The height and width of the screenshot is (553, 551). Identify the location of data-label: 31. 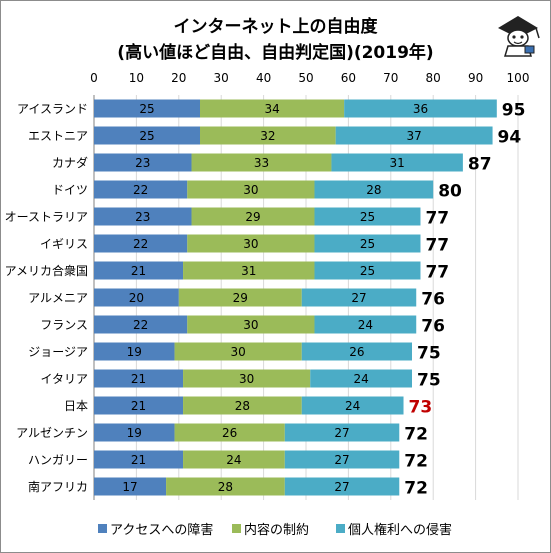
(248, 271).